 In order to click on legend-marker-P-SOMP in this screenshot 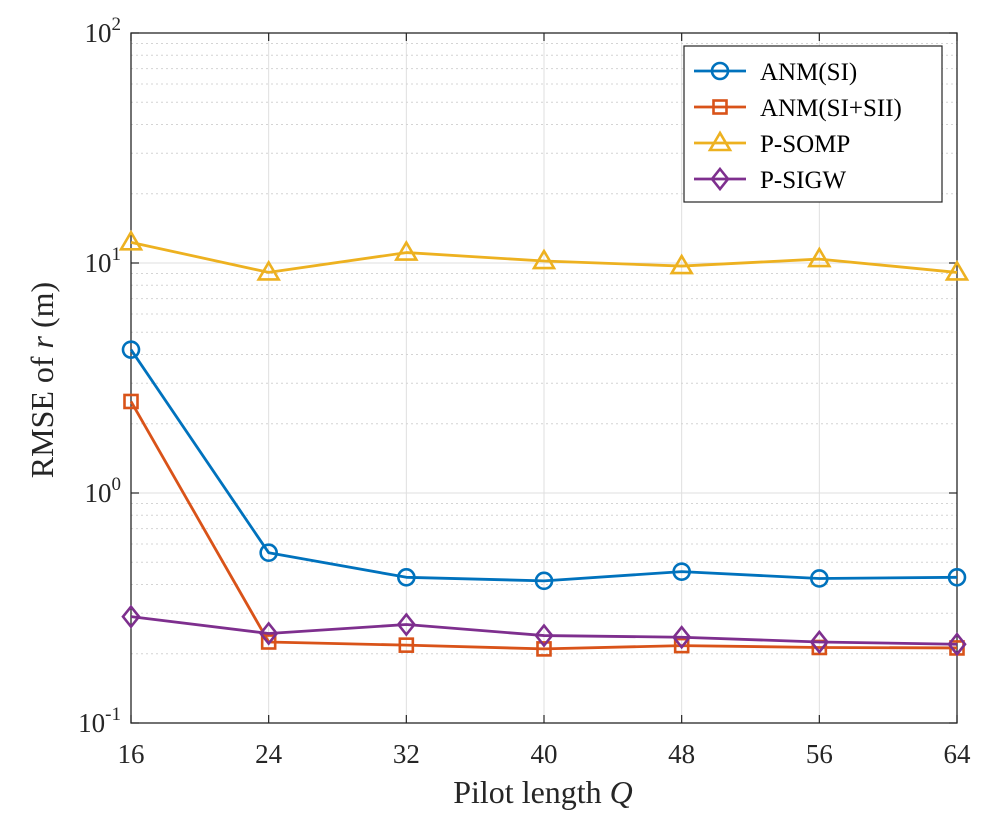, I will do `click(720, 141)`.